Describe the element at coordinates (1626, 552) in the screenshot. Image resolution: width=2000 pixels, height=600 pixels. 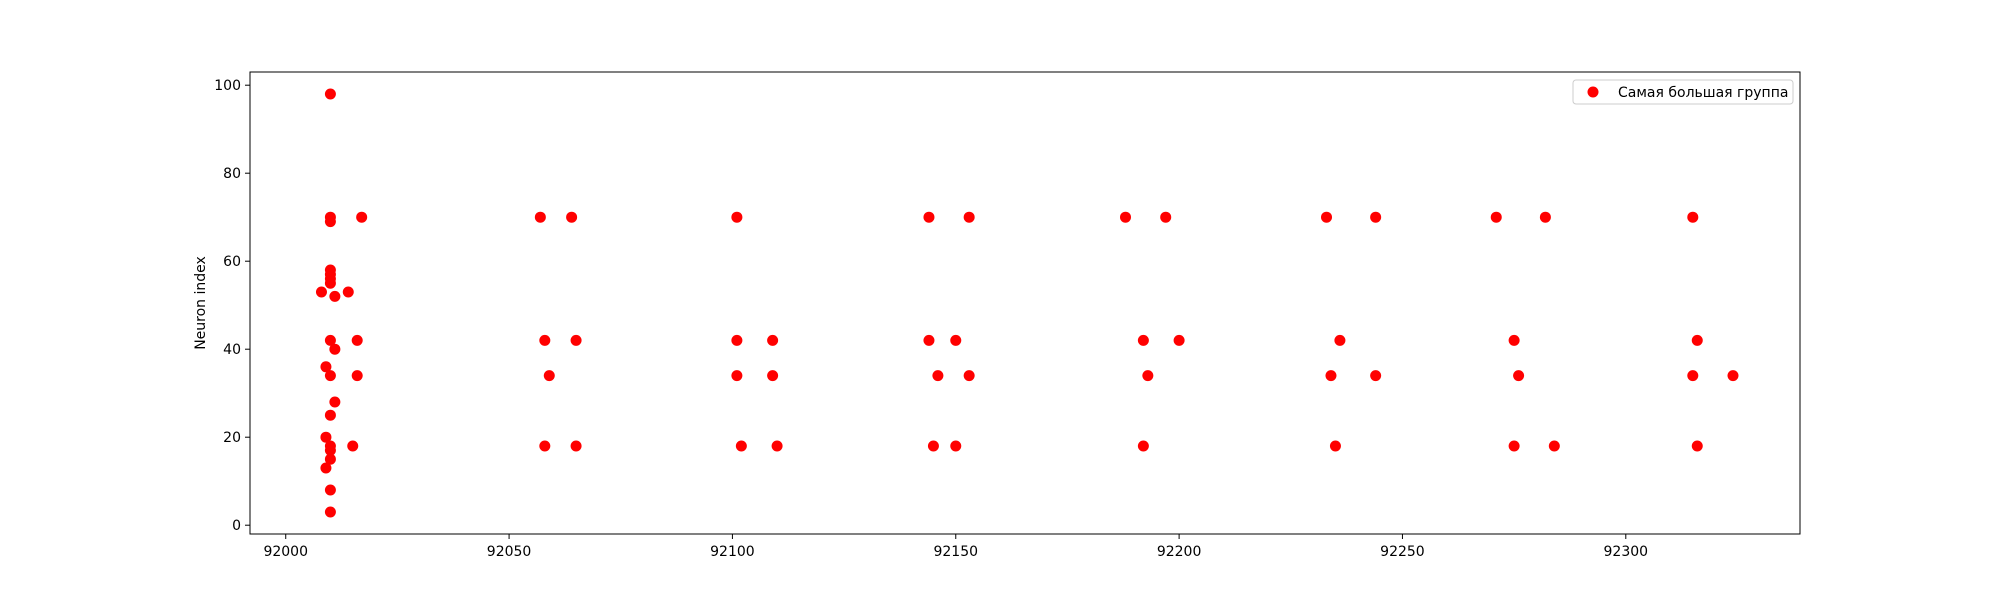
I see `x-tick-label: 92300` at that location.